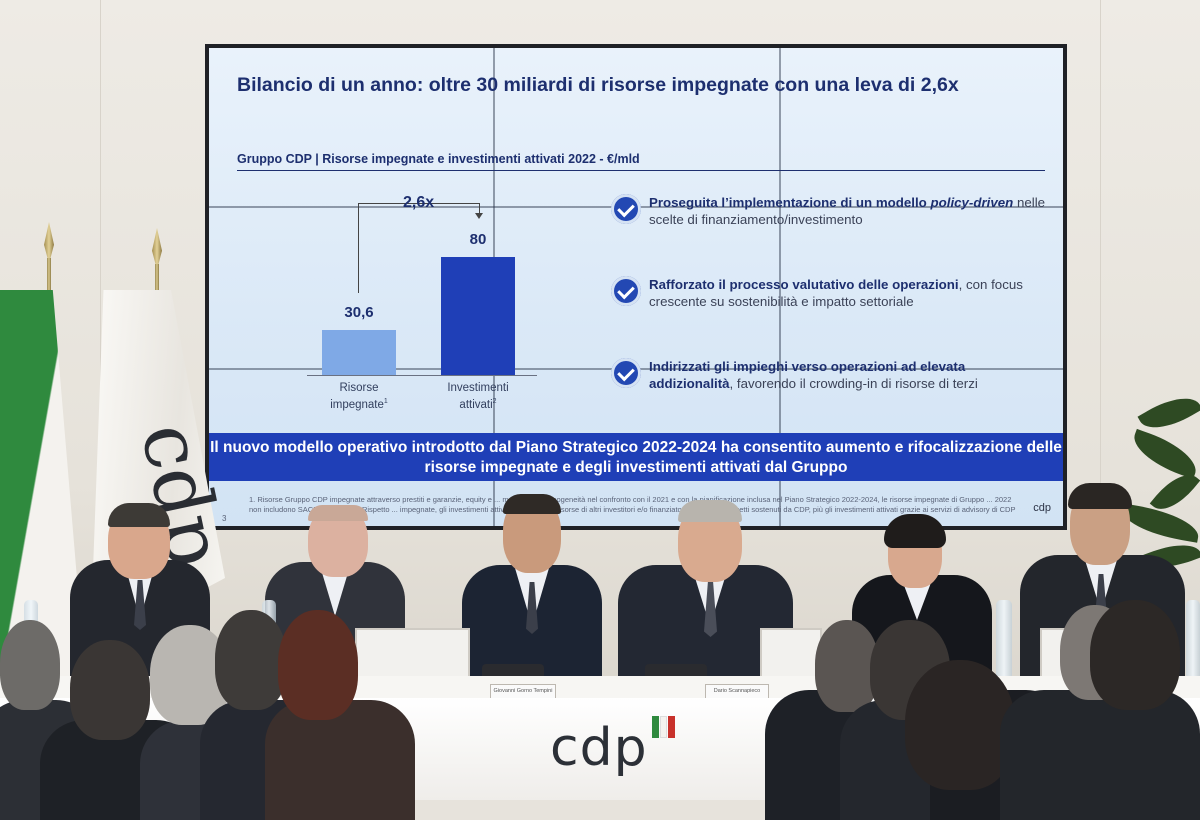 Image resolution: width=1200 pixels, height=820 pixels. I want to click on leverage-arrow, so click(479, 209).